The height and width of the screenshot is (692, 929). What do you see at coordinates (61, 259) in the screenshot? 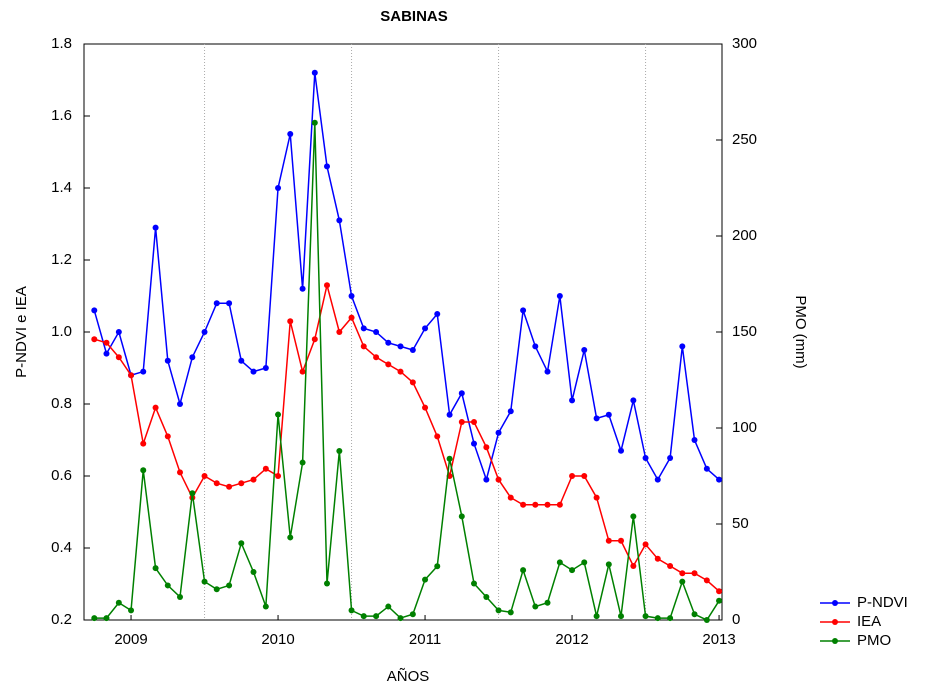
I see `y-tick-label: 1.2` at bounding box center [61, 259].